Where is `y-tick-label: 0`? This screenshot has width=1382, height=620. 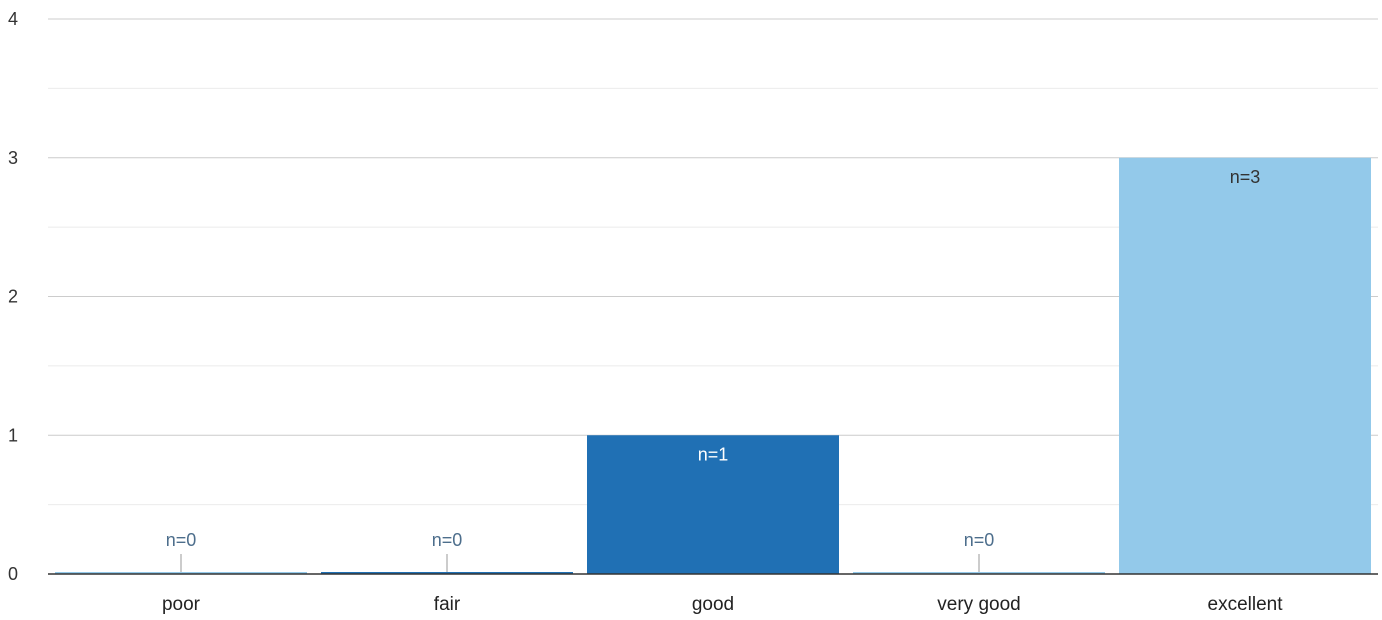 y-tick-label: 0 is located at coordinates (13, 574).